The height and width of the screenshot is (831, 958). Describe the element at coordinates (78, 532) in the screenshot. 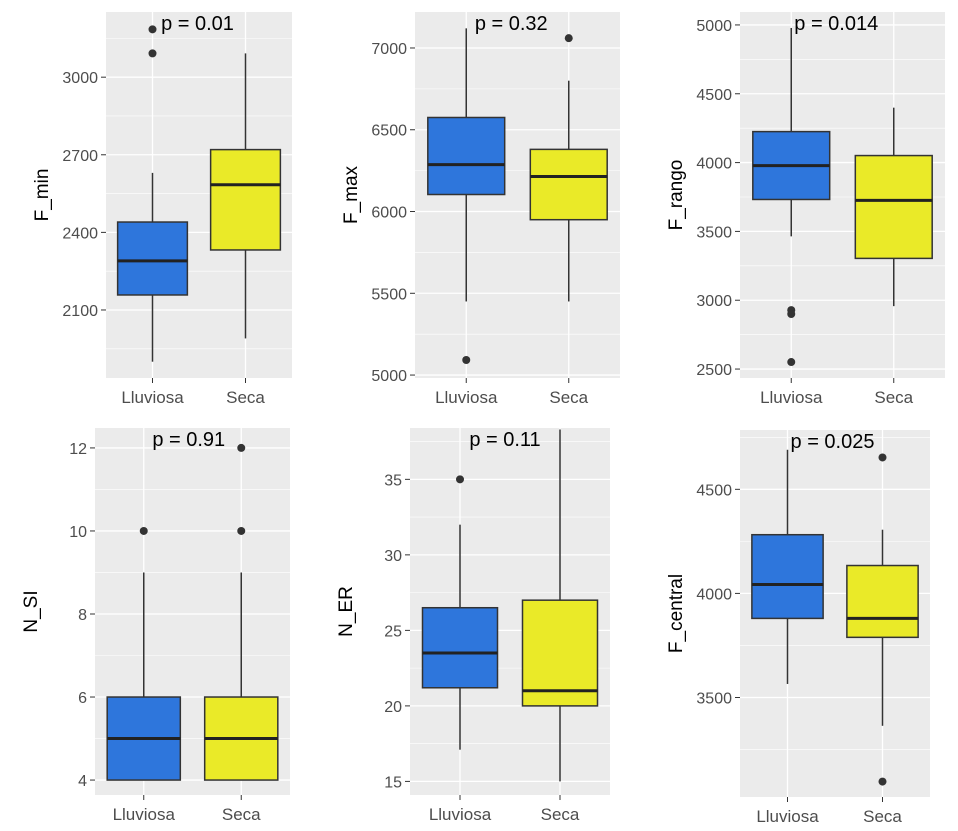

I see `y-tick-label: 10` at that location.